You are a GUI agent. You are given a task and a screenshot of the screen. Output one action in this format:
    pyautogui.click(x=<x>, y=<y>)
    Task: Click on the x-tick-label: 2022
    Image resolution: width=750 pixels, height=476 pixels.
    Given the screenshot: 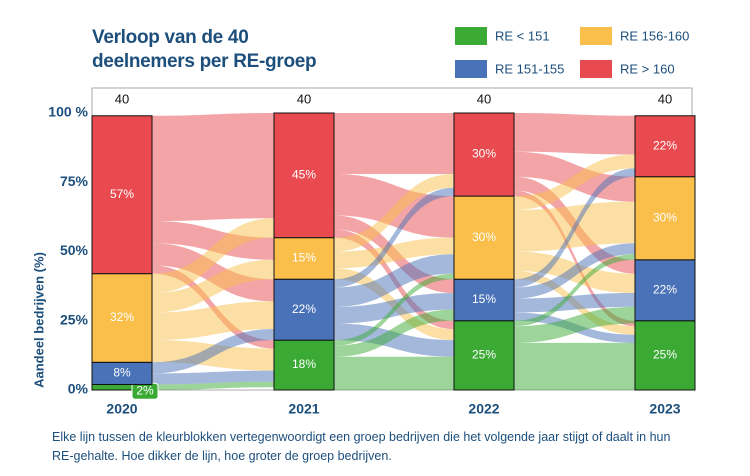 What is the action you would take?
    pyautogui.click(x=483, y=409)
    